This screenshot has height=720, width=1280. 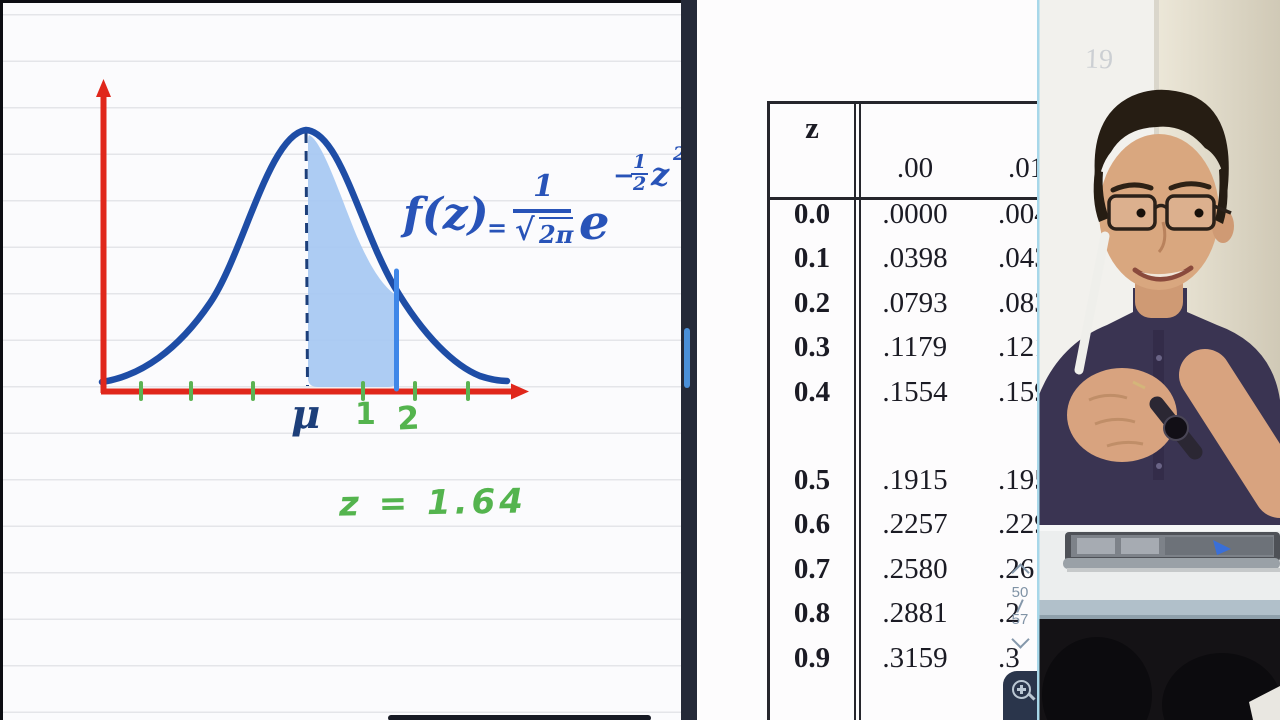 What do you see at coordinates (1101, 196) in the screenshot?
I see `hair-side-left` at bounding box center [1101, 196].